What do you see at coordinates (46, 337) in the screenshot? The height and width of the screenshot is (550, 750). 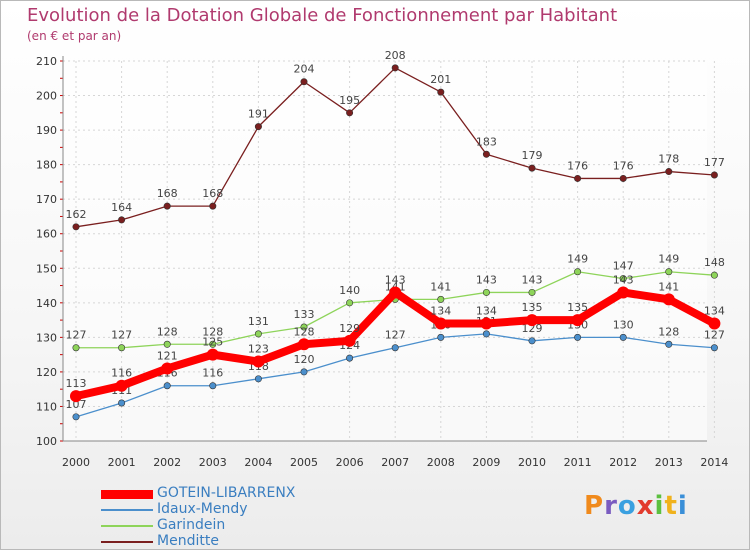 I see `y-tick-label: 130` at bounding box center [46, 337].